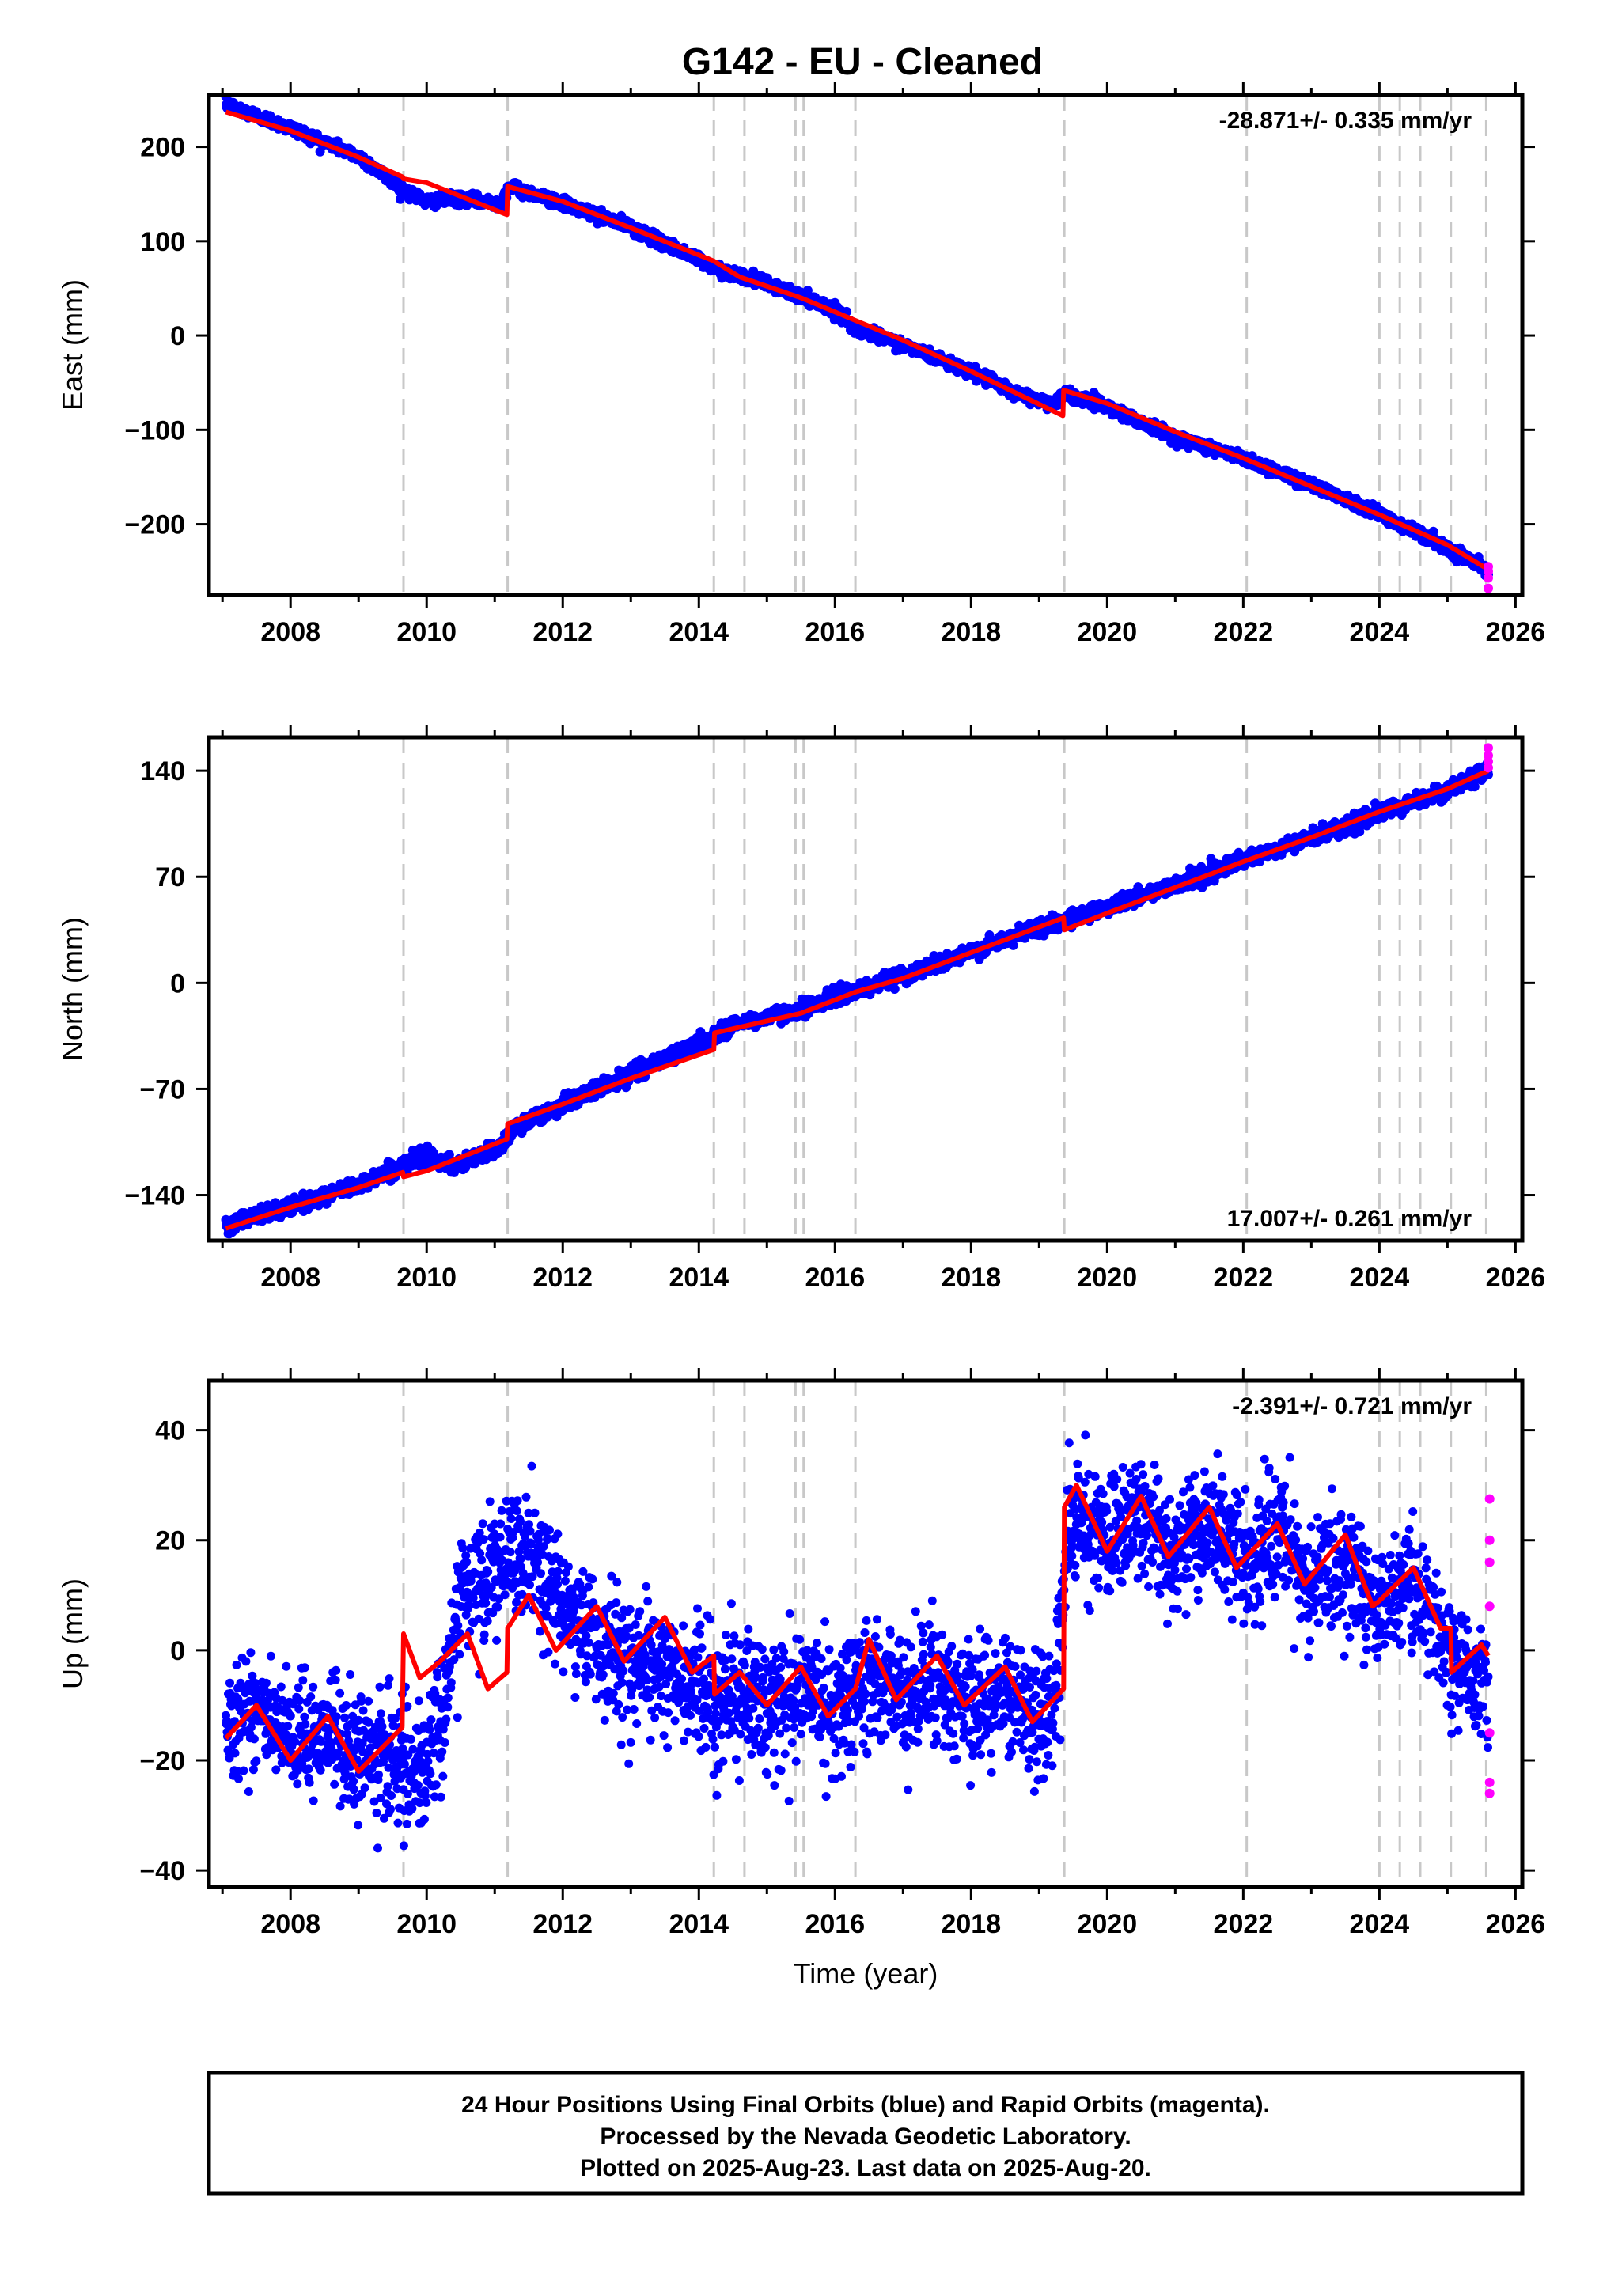 This screenshot has height=2296, width=1603. What do you see at coordinates (1244, 632) in the screenshot?
I see `east-x-tick-label: 2022` at bounding box center [1244, 632].